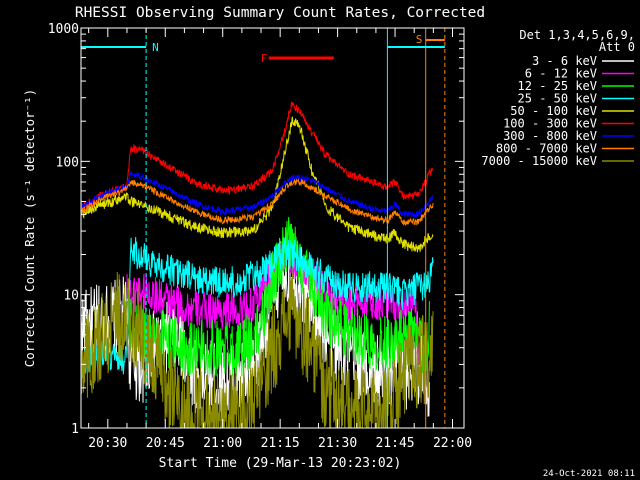 The image size is (640, 480). Describe the element at coordinates (394, 443) in the screenshot. I see `x-tick-label: 21:45` at that location.